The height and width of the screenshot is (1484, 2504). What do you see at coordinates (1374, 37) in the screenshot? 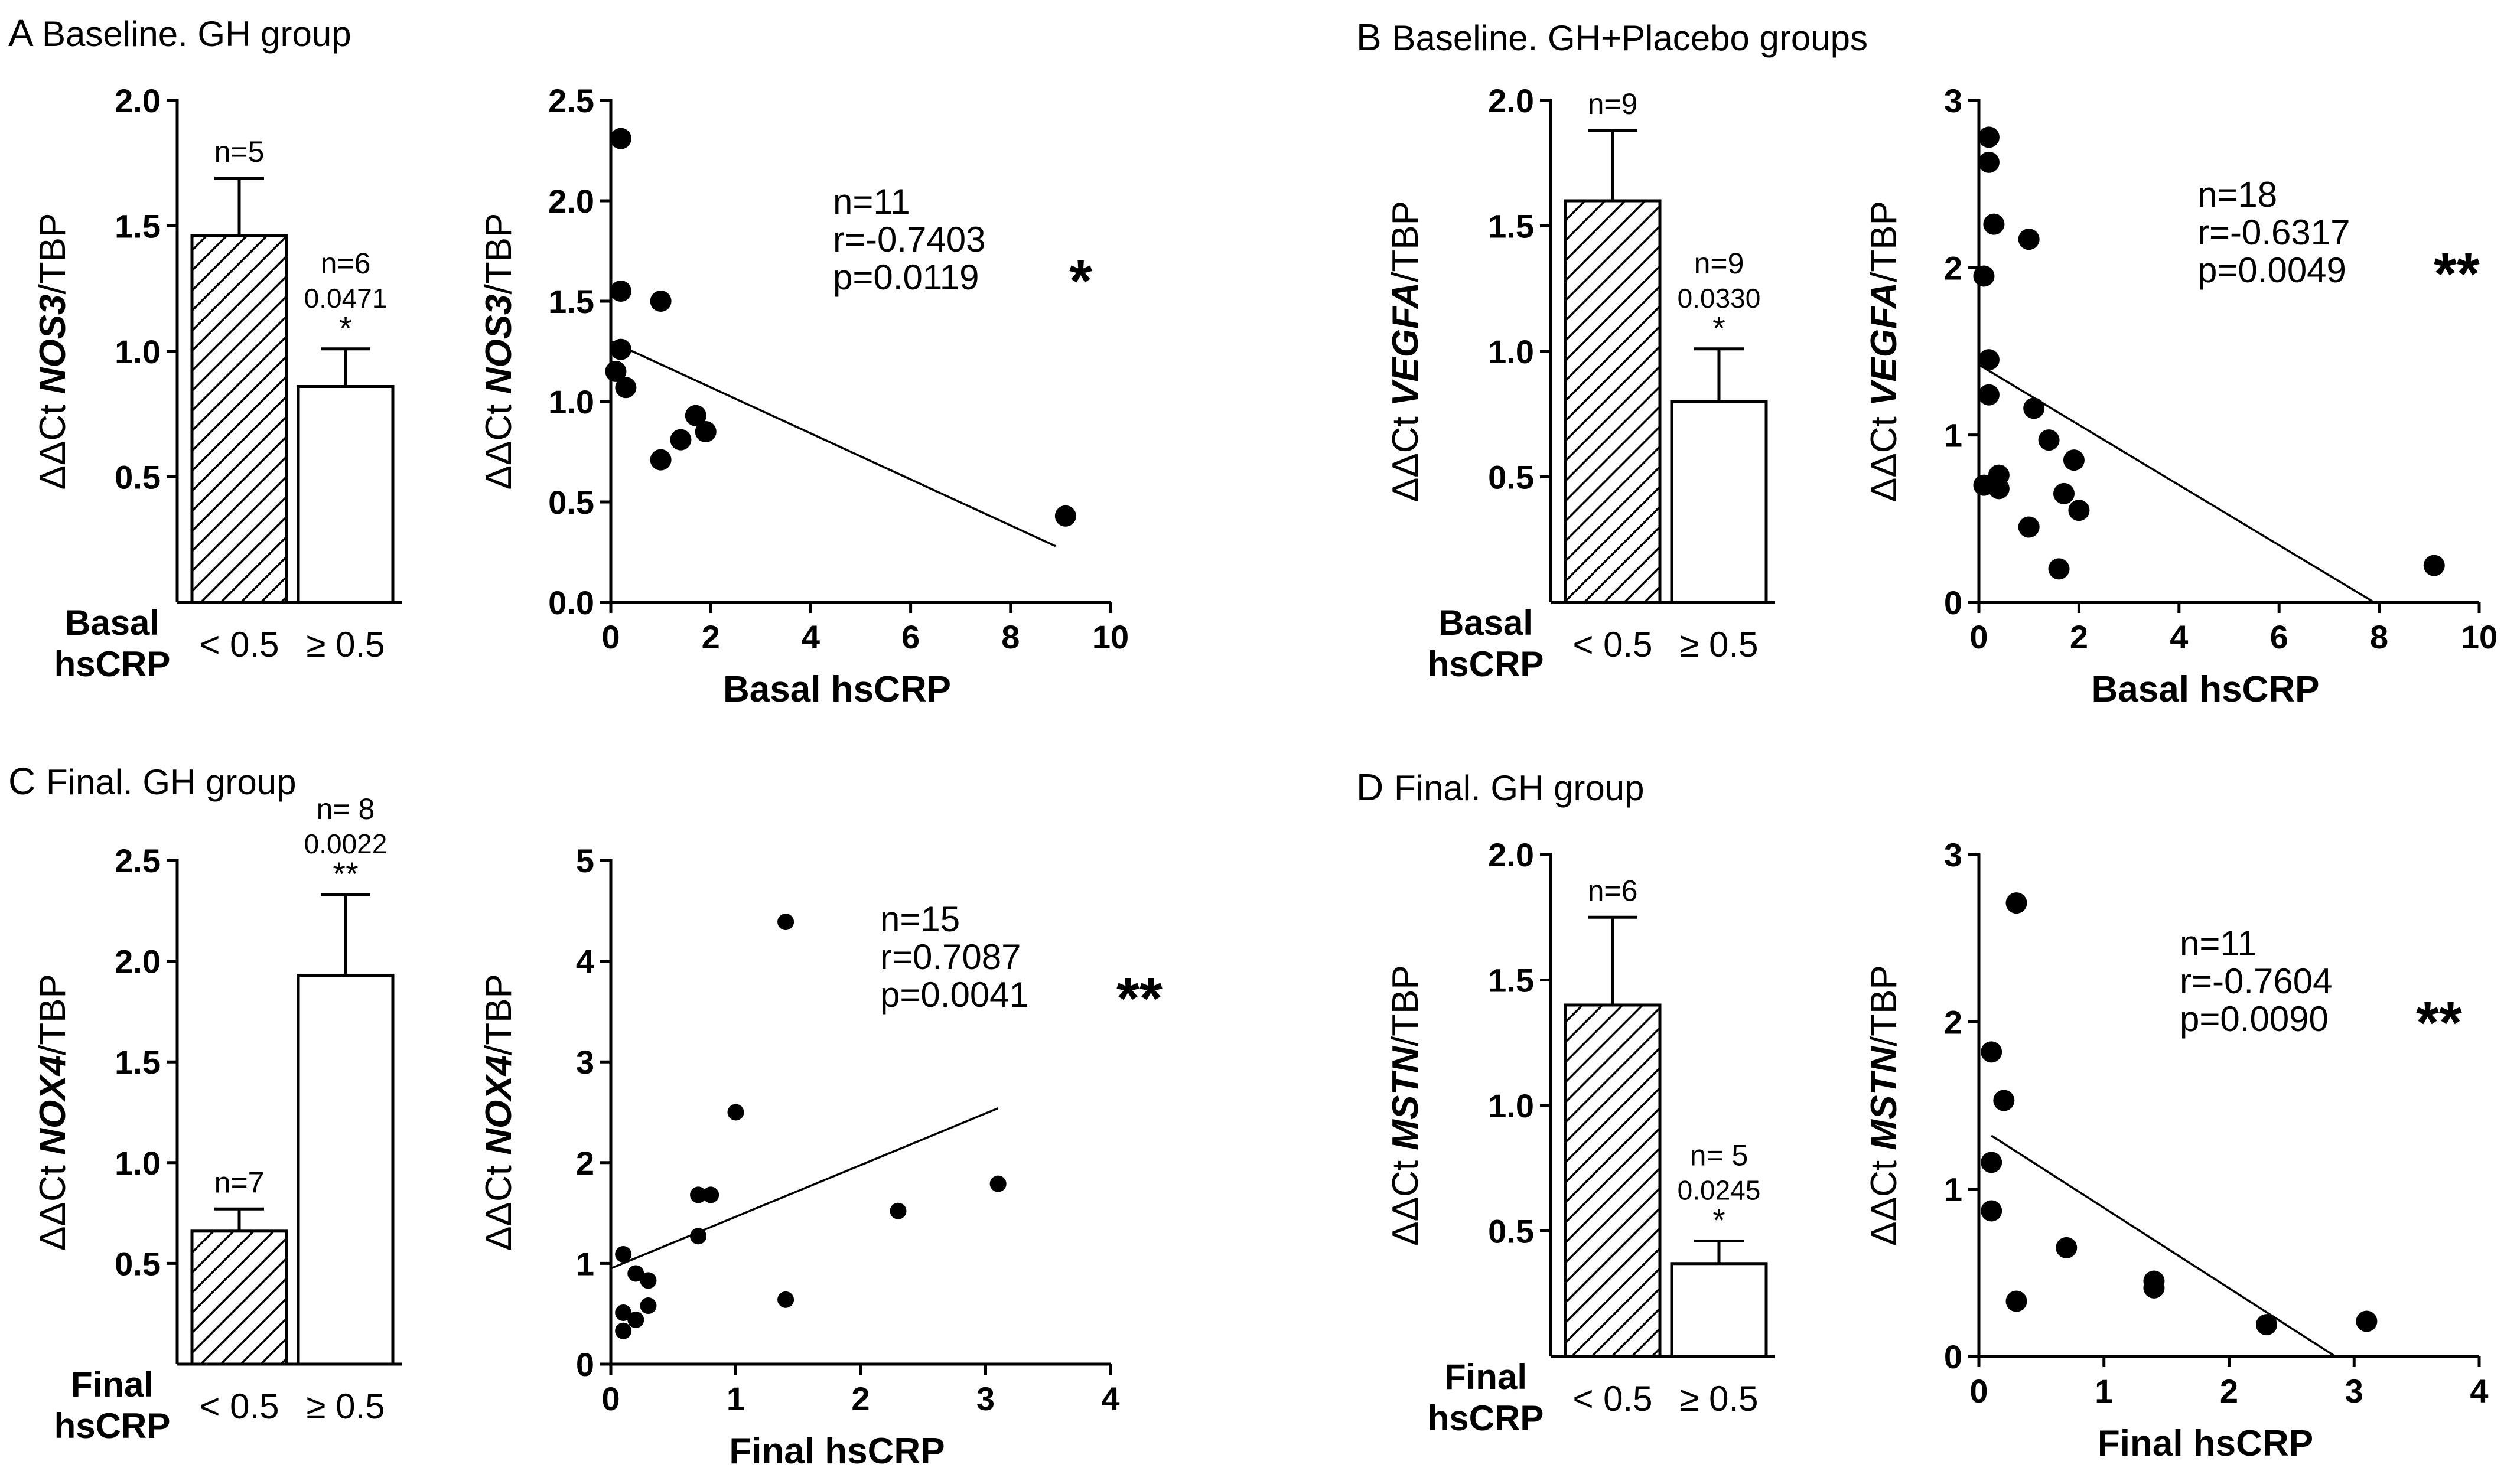
I see `panel-letter: B` at bounding box center [1374, 37].